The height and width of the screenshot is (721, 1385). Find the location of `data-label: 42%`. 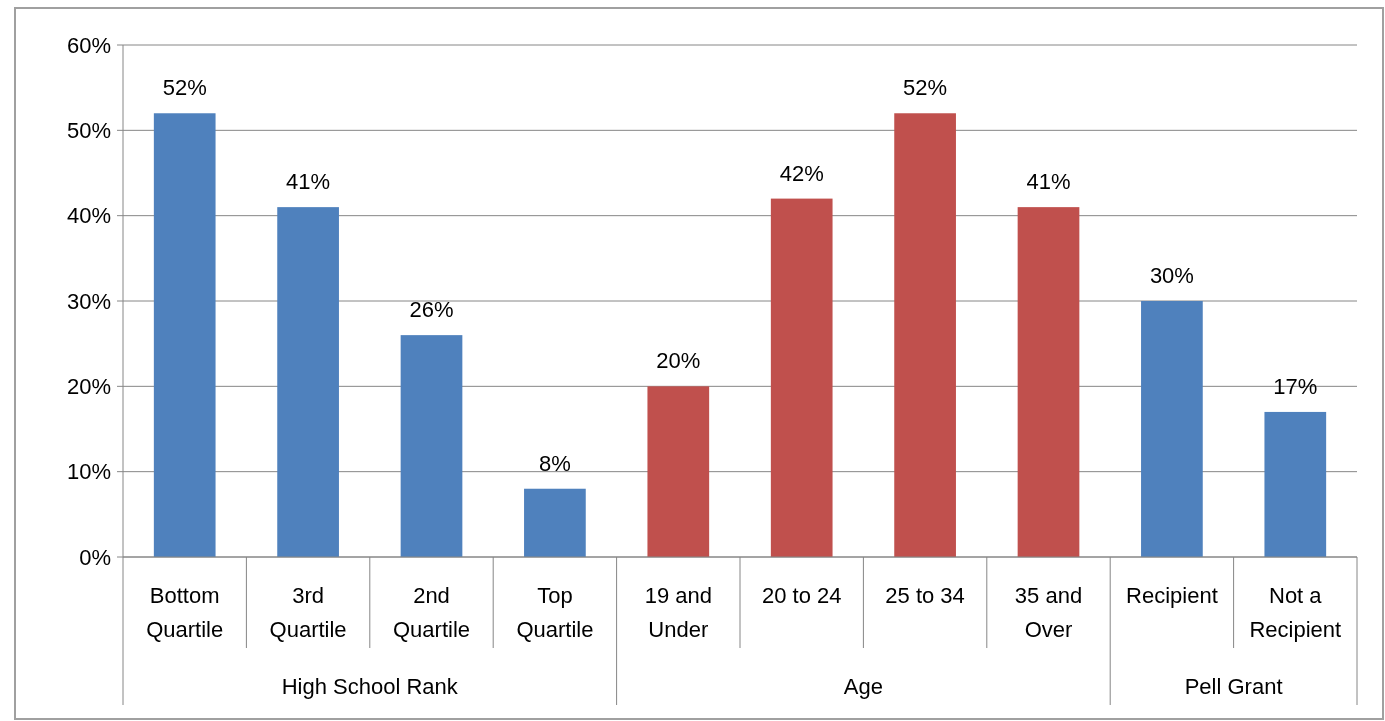

data-label: 42% is located at coordinates (801, 173).